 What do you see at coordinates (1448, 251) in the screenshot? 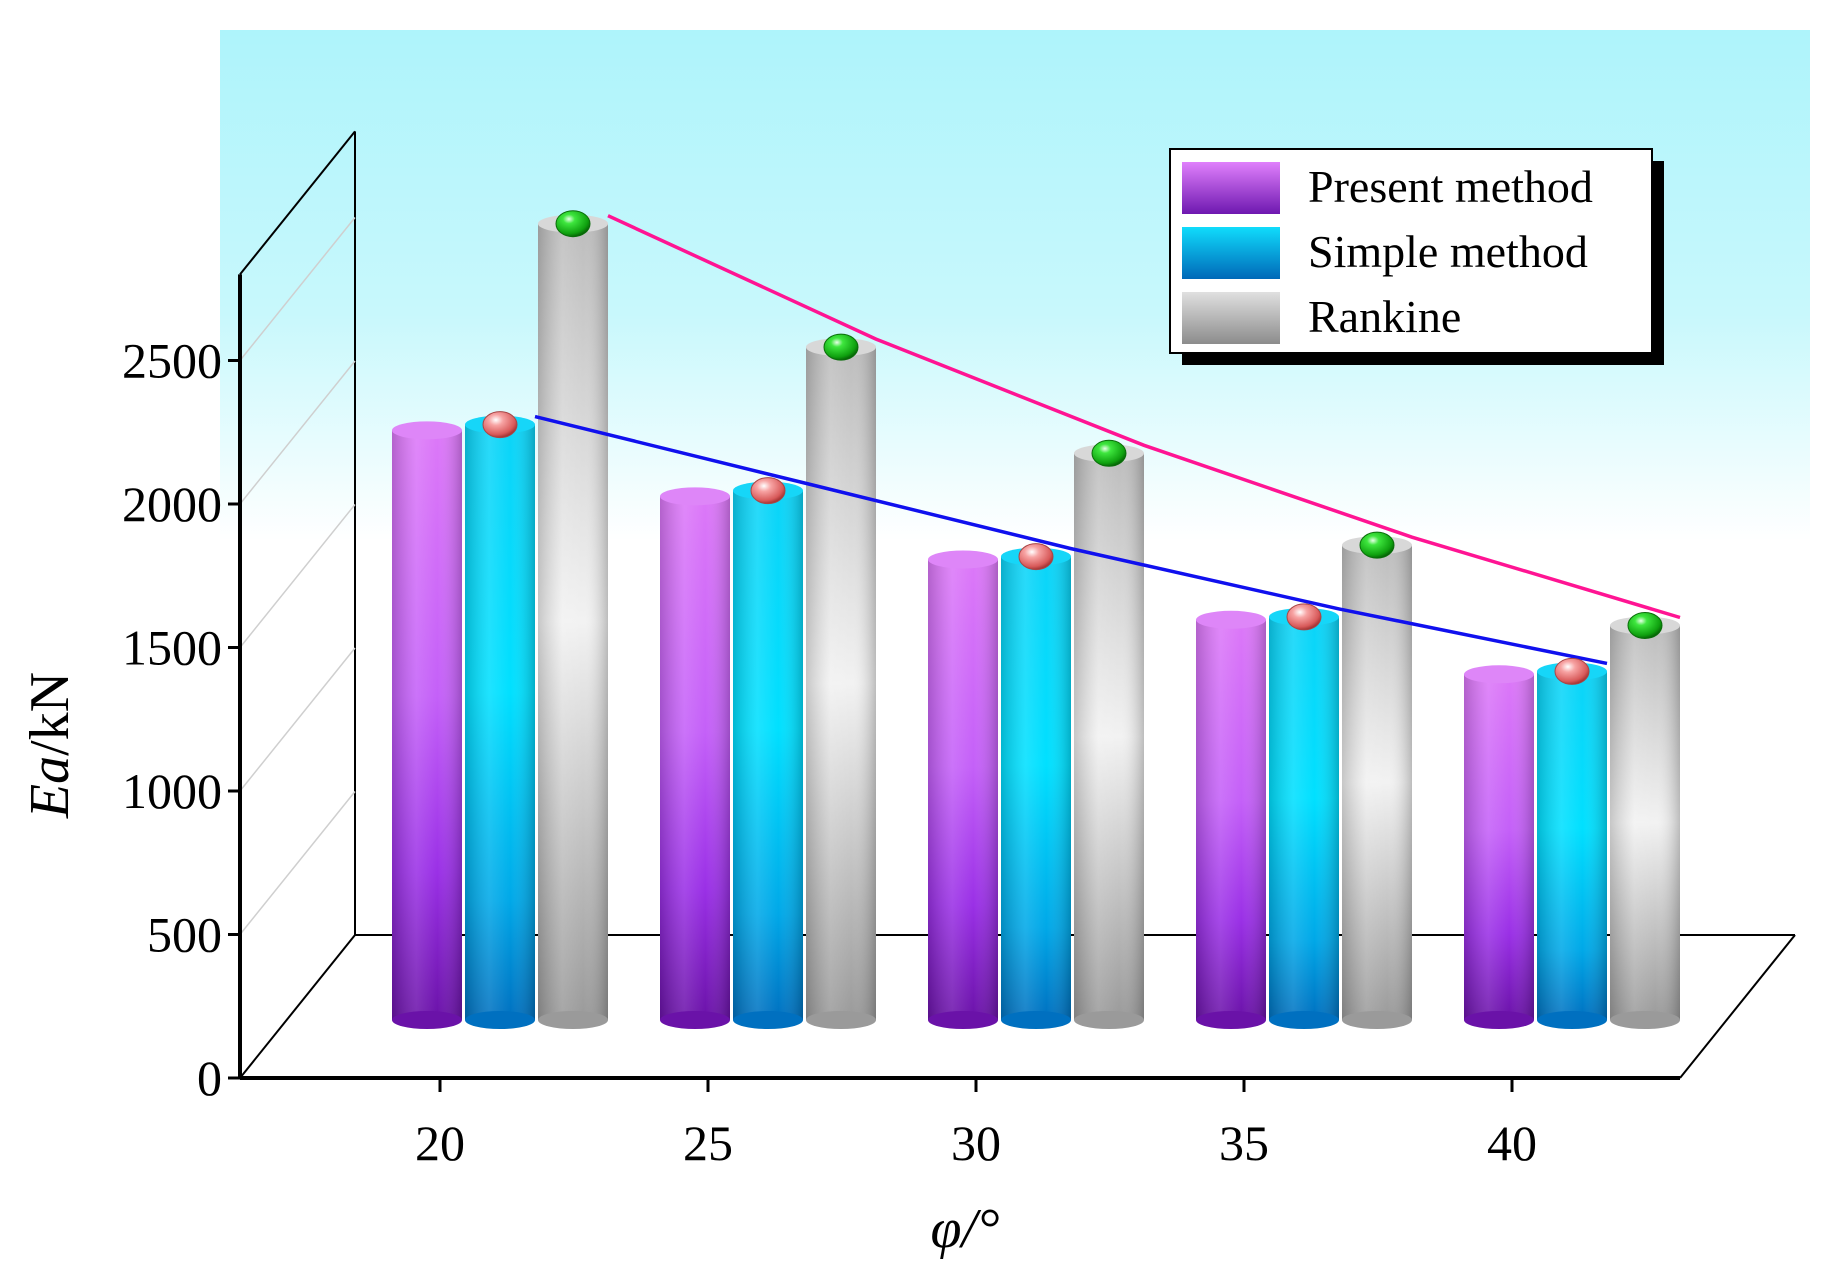
I see `legend-label-simple: Simple method` at bounding box center [1448, 251].